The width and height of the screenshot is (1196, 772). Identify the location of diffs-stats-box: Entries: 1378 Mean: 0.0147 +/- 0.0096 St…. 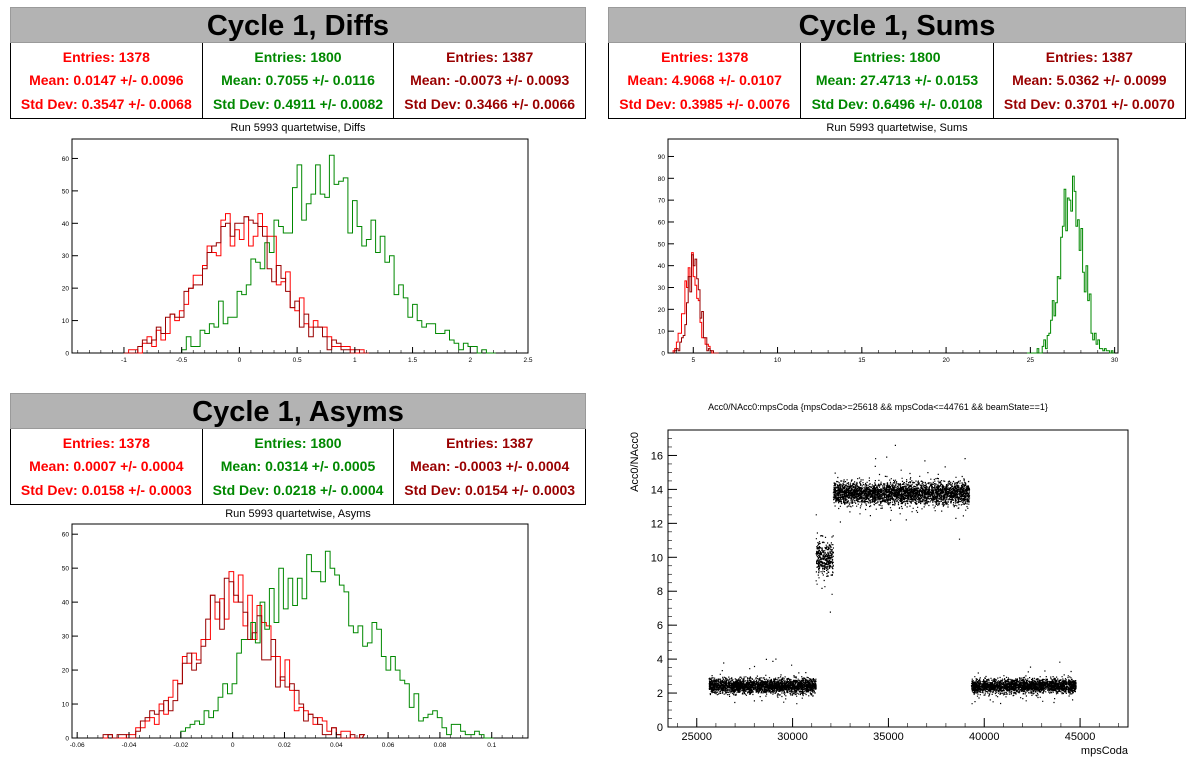
(298, 81).